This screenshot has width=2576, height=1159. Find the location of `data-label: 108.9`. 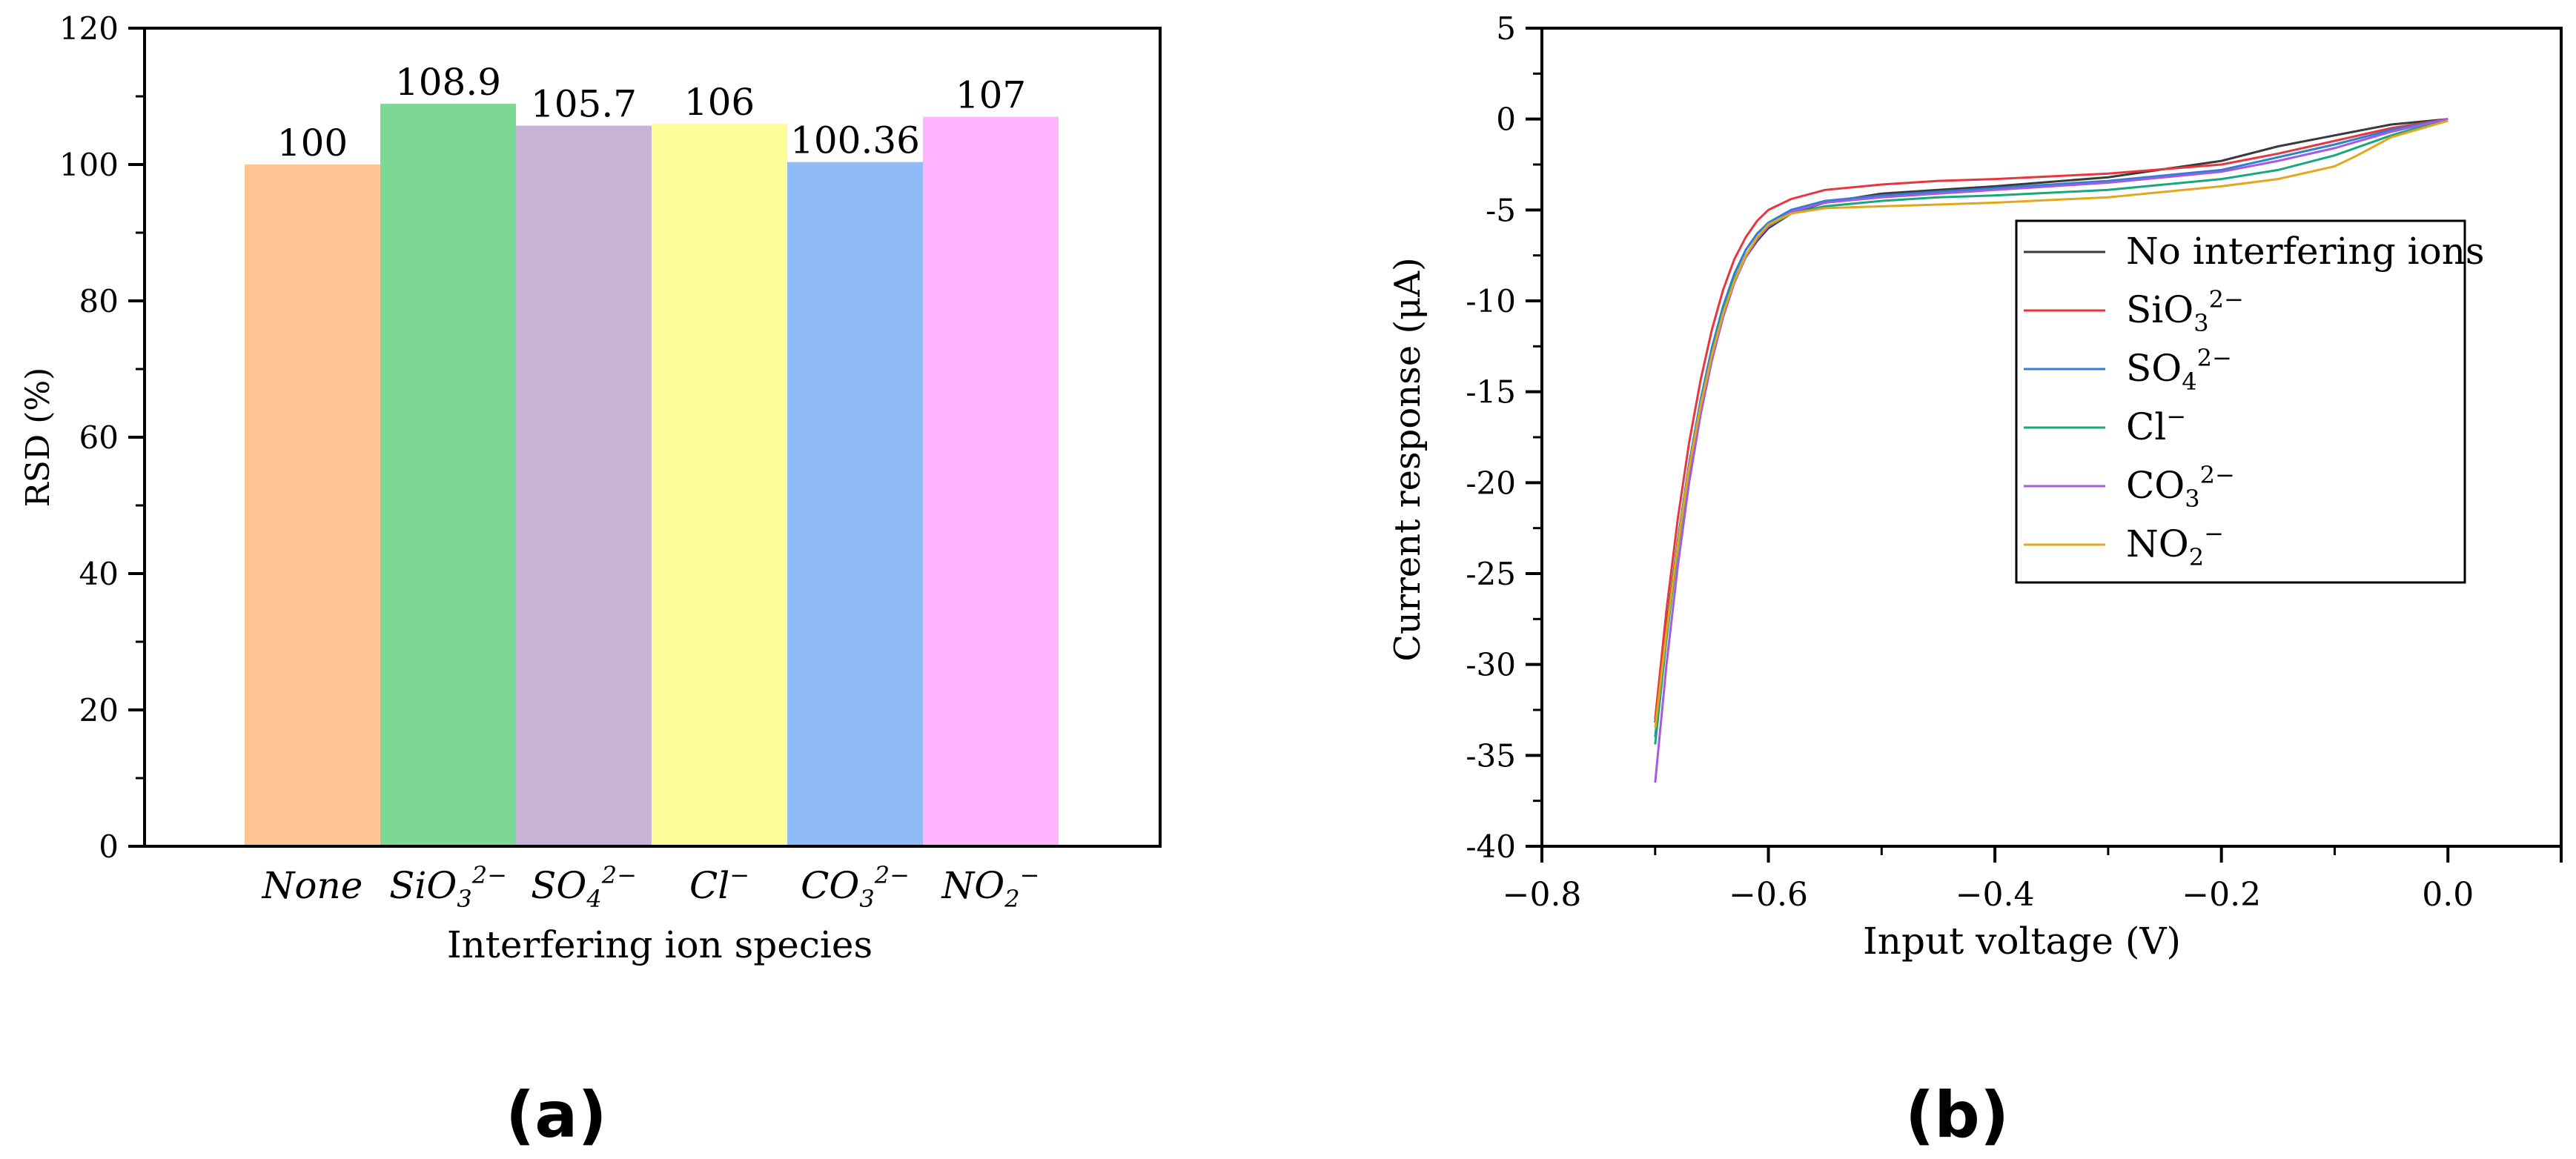

data-label: 108.9 is located at coordinates (448, 82).